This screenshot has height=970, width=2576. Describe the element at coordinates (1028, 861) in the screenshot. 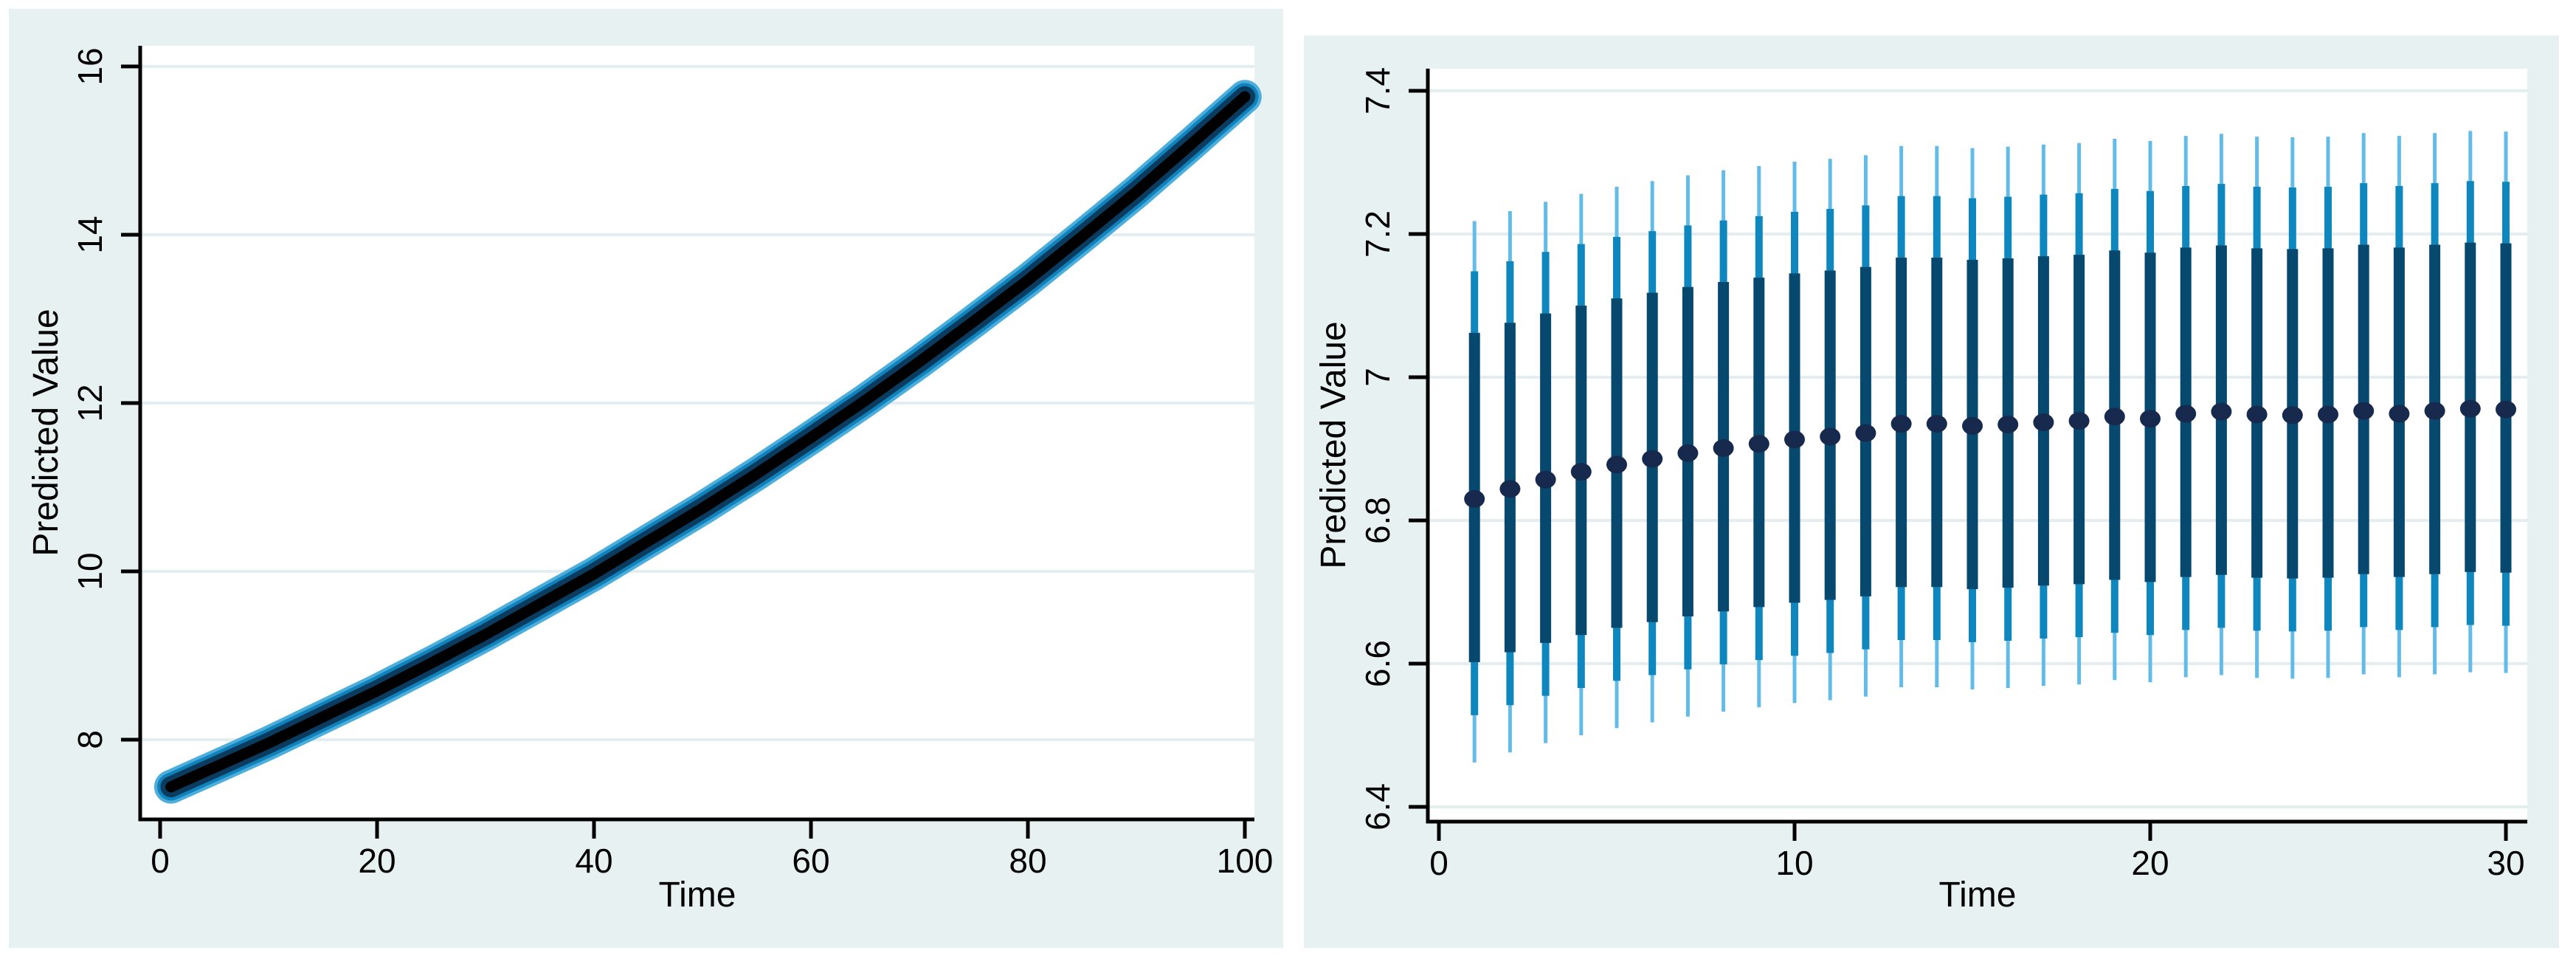

I see `x-tick-label: 80` at that location.